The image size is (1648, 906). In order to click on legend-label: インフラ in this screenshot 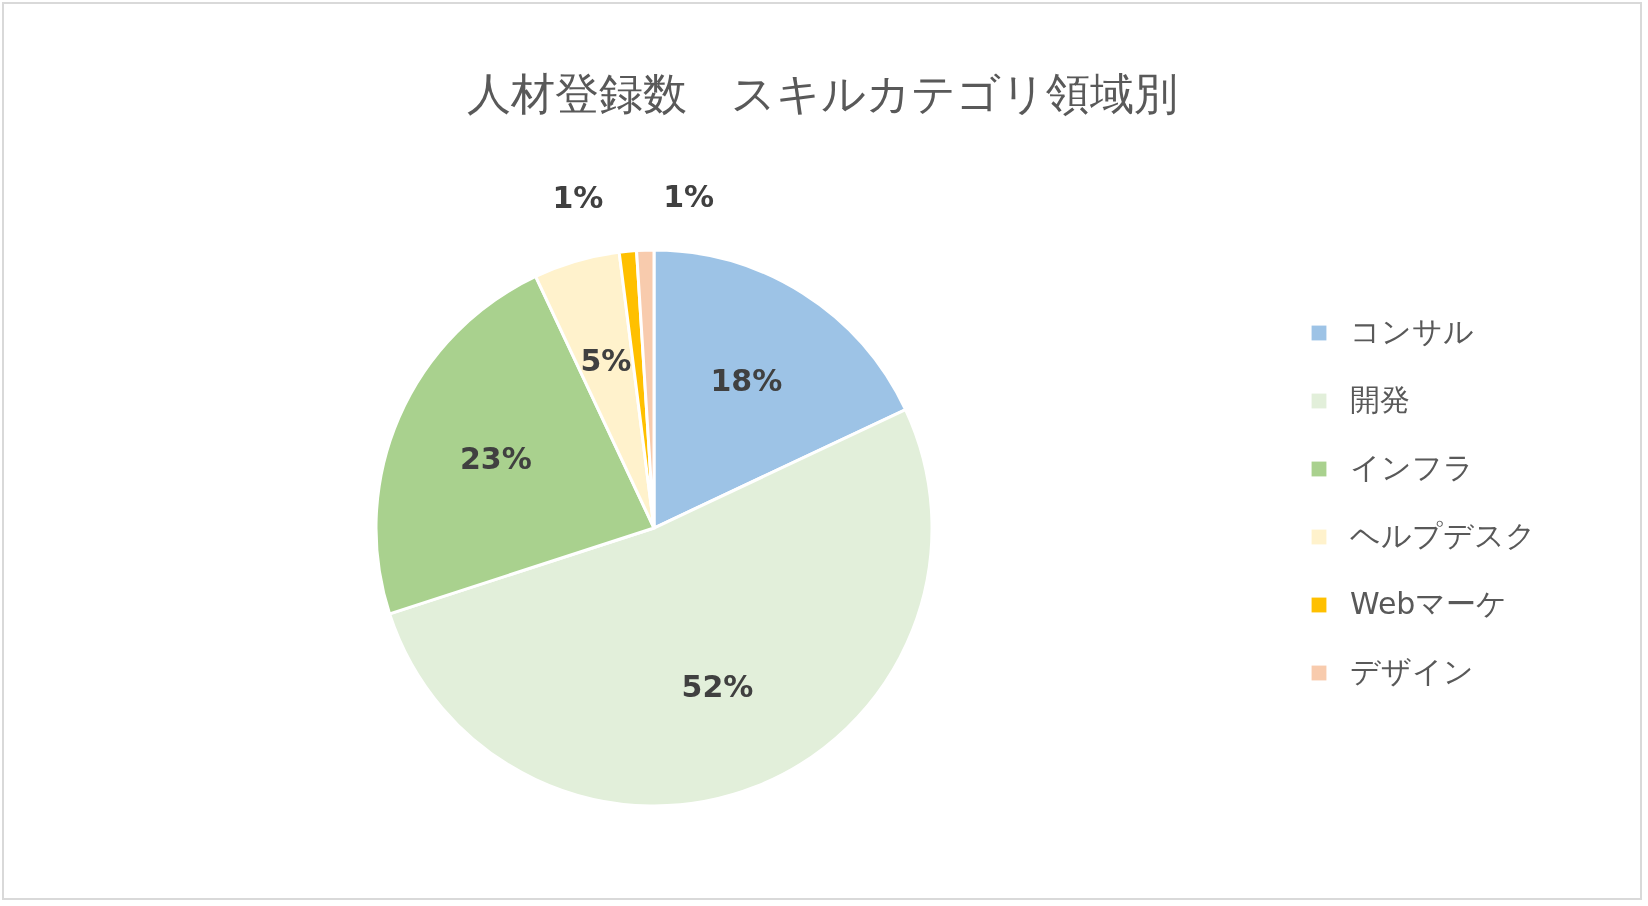, I will do `click(1412, 467)`.